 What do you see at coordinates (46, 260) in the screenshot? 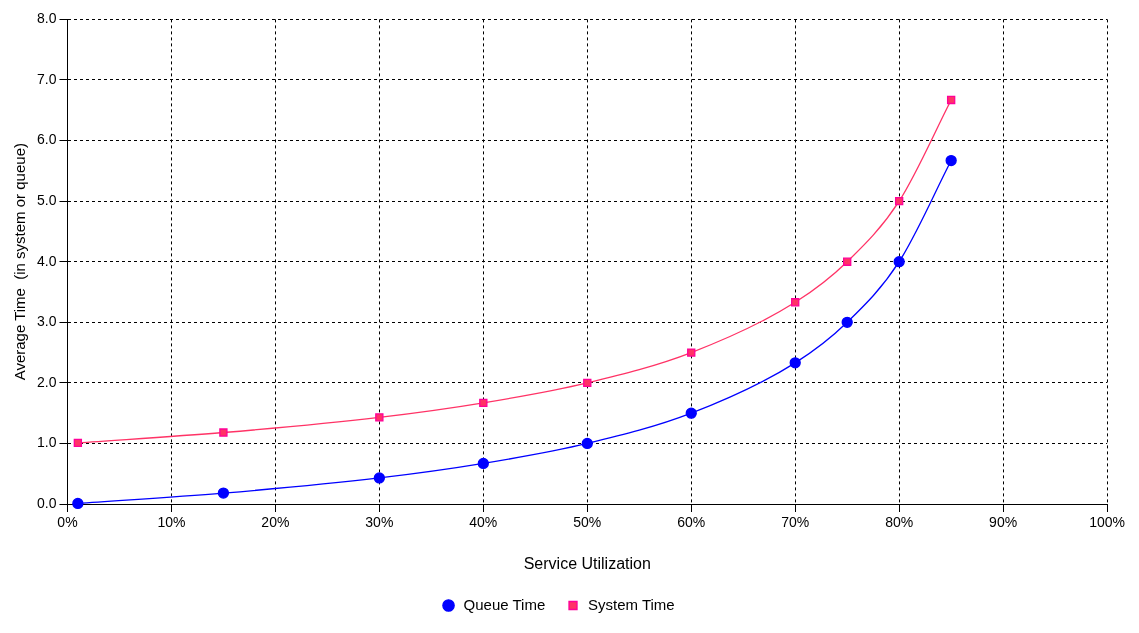
I see `y-tick-label: 4.0` at bounding box center [46, 260].